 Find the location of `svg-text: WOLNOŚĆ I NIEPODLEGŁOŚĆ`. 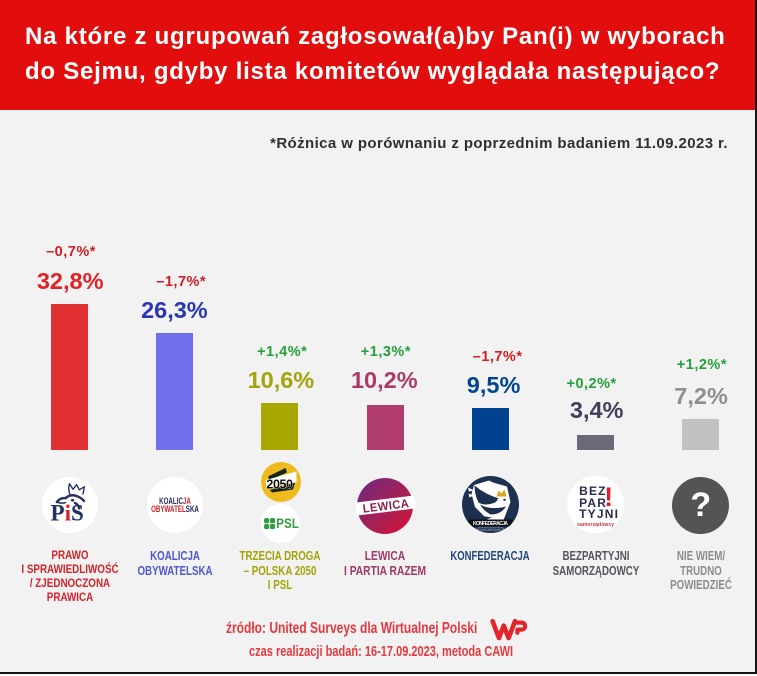

svg-text: WOLNOŚĆ I NIEPODLEGŁOŚĆ is located at coordinates (491, 529).